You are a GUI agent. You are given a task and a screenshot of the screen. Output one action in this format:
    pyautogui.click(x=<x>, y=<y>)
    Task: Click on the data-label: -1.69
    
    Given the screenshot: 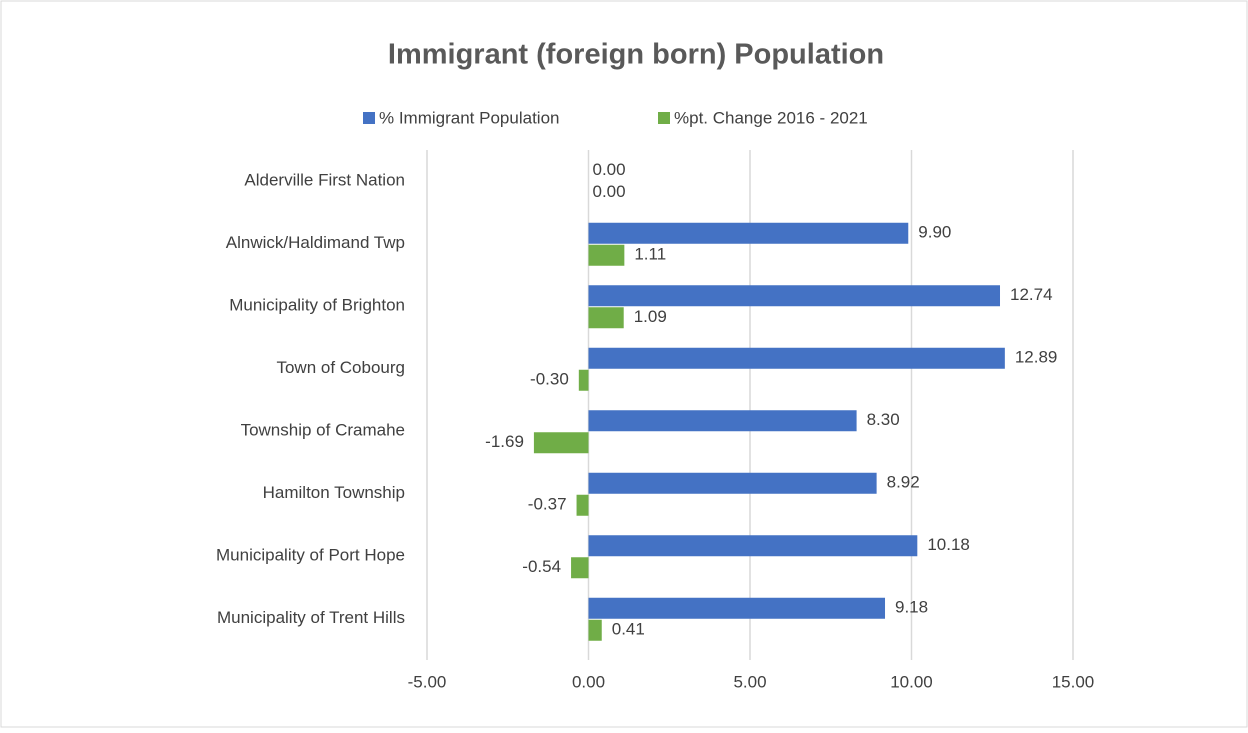 What is the action you would take?
    pyautogui.click(x=504, y=441)
    